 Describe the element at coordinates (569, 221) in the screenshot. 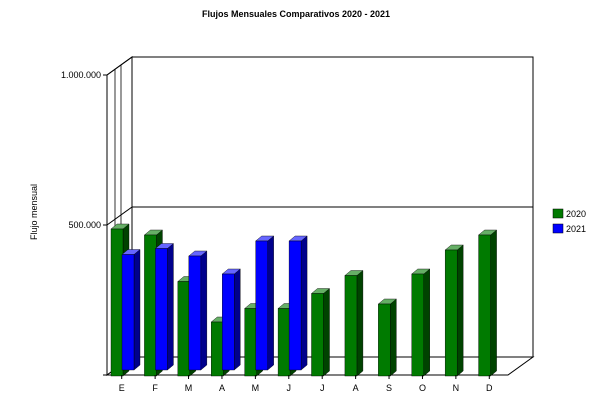

I see `legend: 2020 2021` at that location.